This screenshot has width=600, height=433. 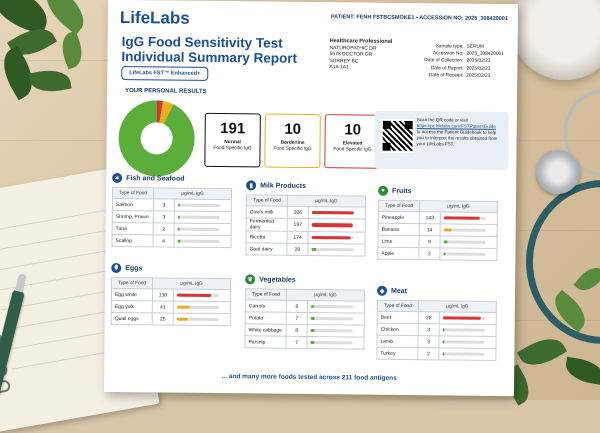 What do you see at coordinates (133, 204) in the screenshot?
I see `food-name: Salmon` at bounding box center [133, 204].